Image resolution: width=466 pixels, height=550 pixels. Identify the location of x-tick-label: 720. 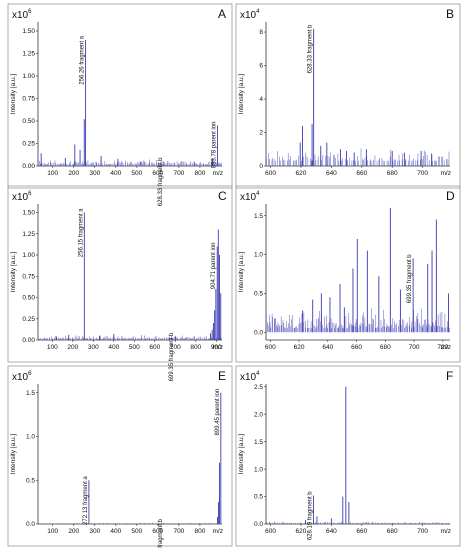
(442, 347).